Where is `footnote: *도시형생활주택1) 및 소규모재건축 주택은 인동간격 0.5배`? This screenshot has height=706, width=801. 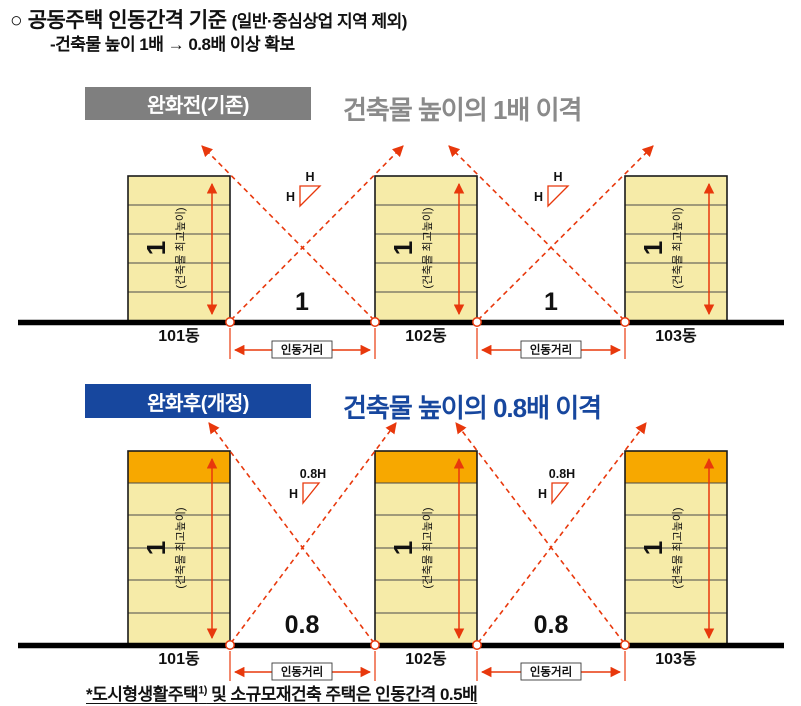
footnote: *도시형생활주택1) 및 소규모재건축 주택은 인동간격 0.5배 is located at coordinates (282, 692).